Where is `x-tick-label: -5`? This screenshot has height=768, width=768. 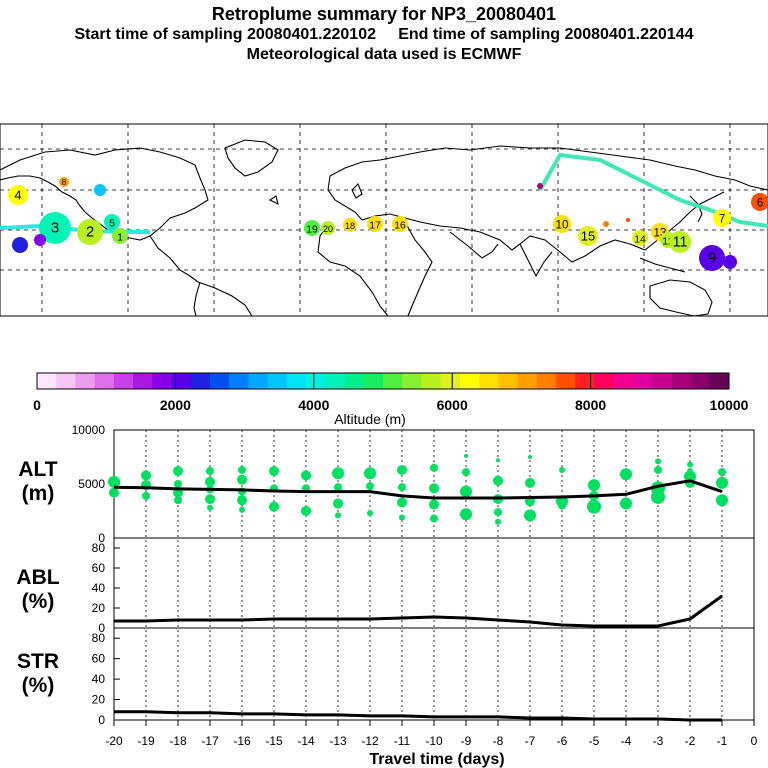 x-tick-label: -5 is located at coordinates (594, 741).